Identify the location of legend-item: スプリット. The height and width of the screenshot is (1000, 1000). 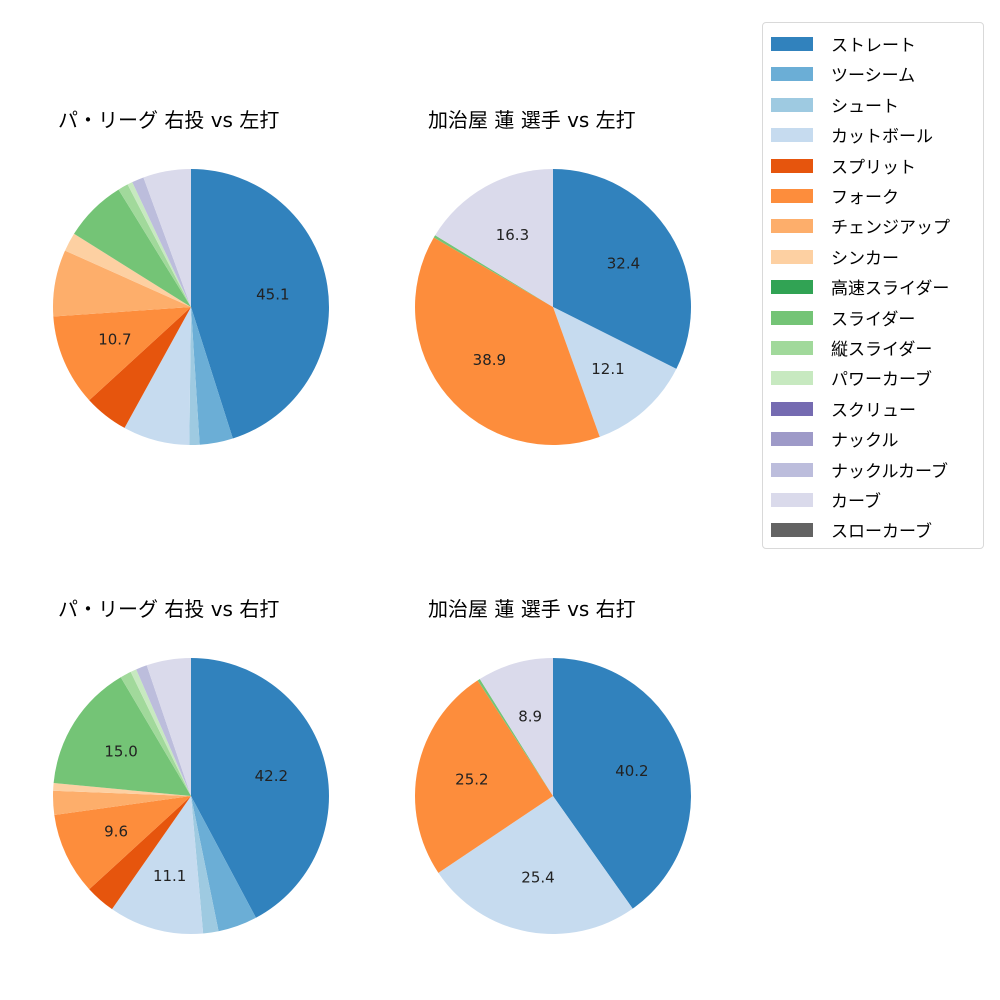
(873, 165).